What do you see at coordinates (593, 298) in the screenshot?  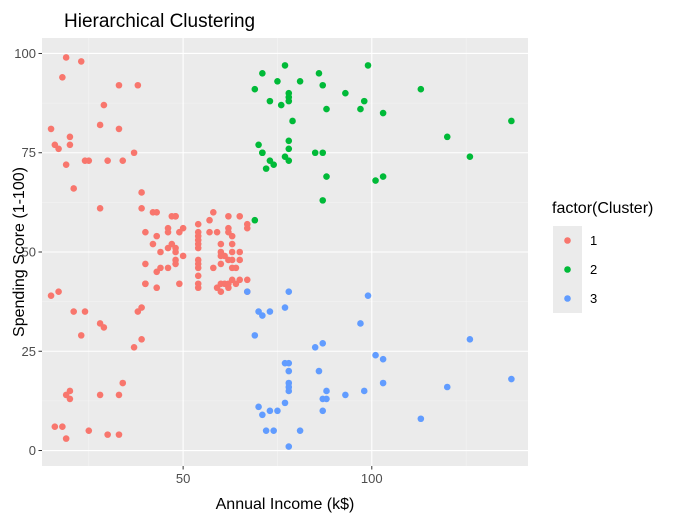 I see `legend-label: 3` at bounding box center [593, 298].